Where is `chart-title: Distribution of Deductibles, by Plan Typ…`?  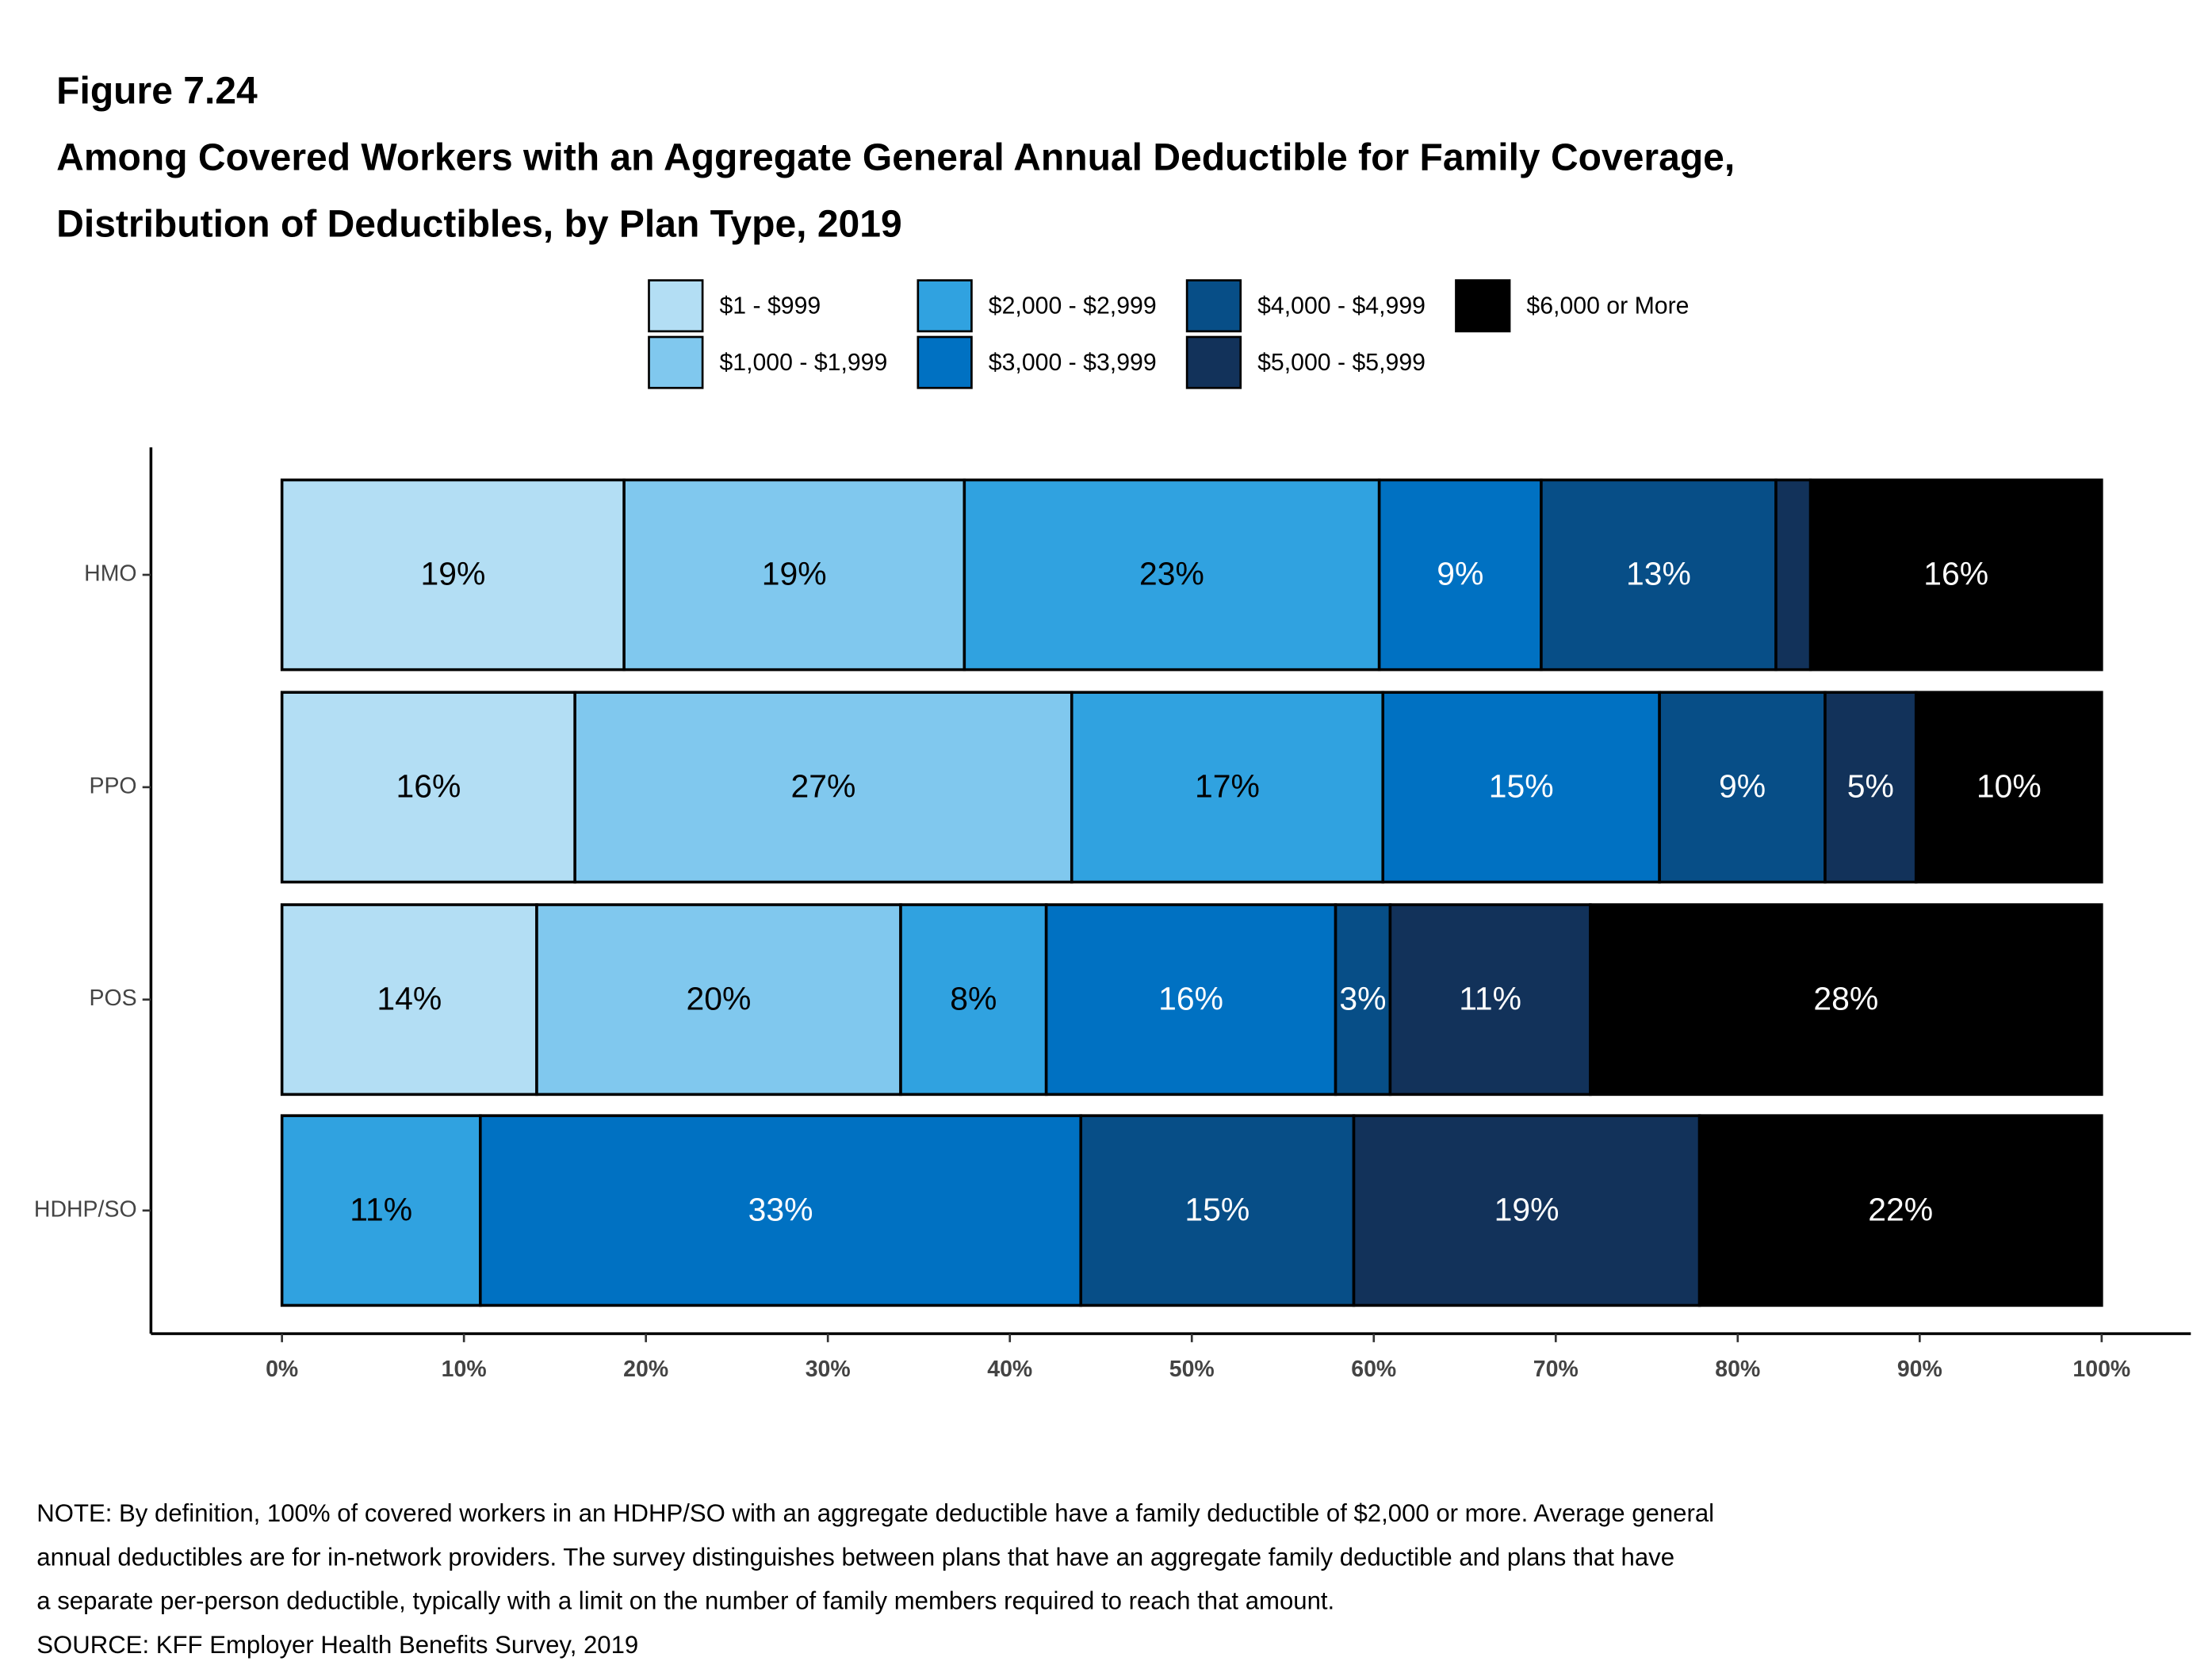
chart-title: Distribution of Deductibles, by Plan Typ… is located at coordinates (479, 223).